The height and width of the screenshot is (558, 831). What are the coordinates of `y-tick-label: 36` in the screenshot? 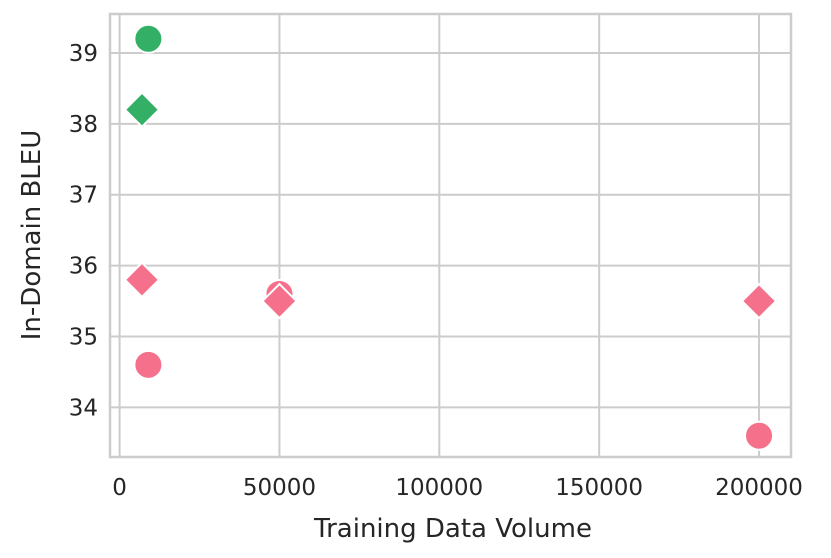 It's located at (83, 267).